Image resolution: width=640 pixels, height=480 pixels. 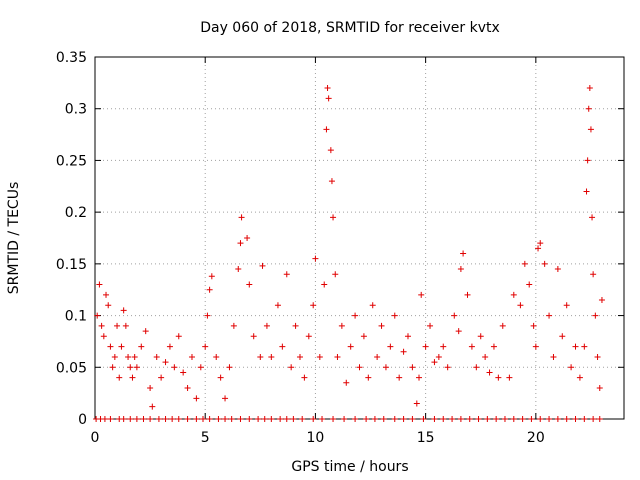 I want to click on y-tick-label: 0.2, so click(x=76, y=213).